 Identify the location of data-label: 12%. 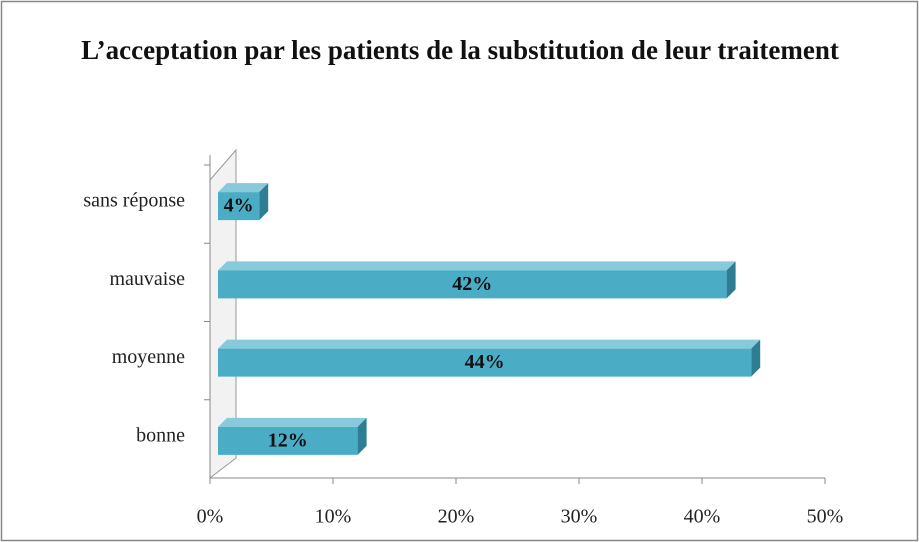
(288, 440).